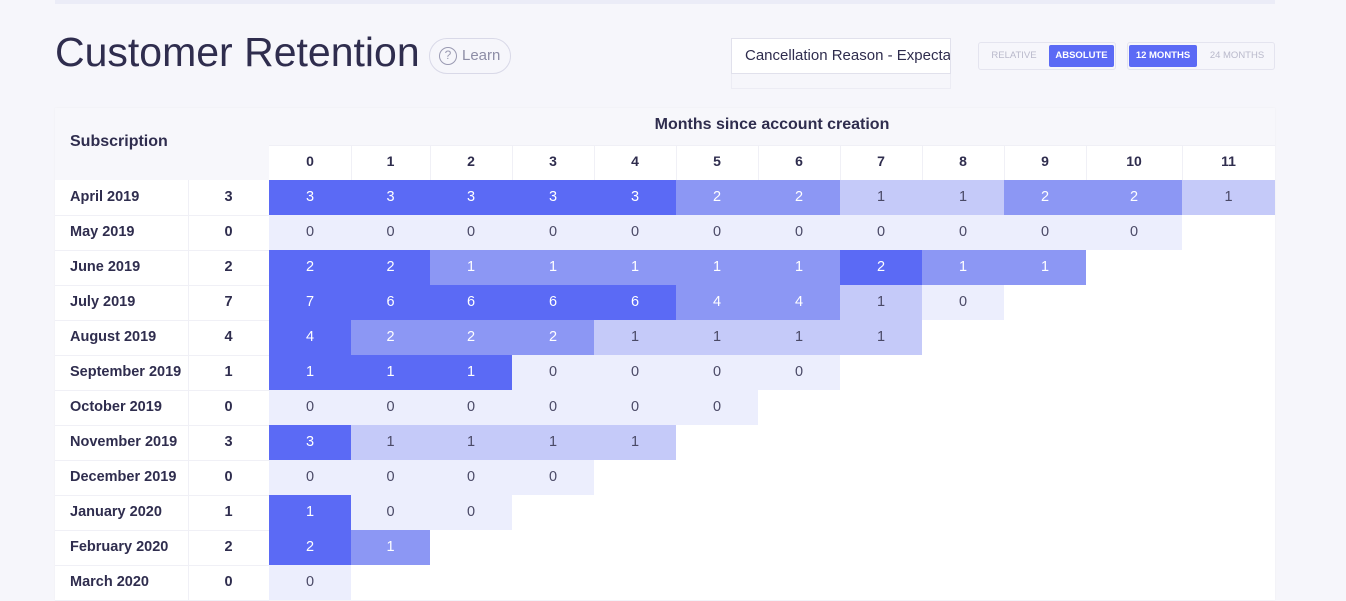  I want to click on toggle-option: 12 MONTHS, so click(1163, 56).